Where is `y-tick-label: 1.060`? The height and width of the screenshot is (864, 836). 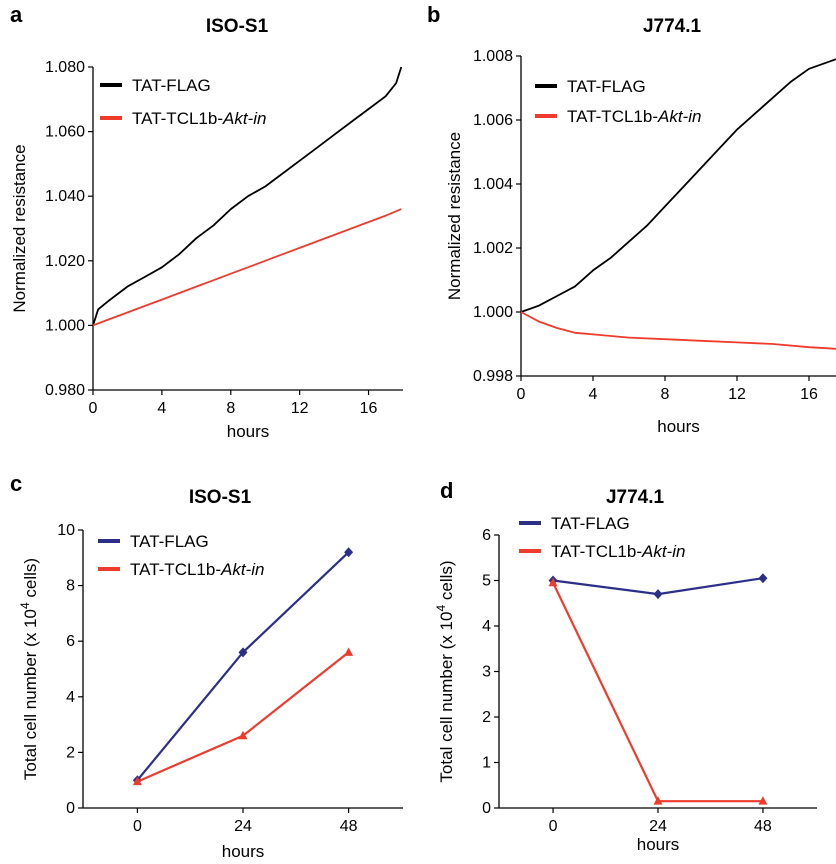 y-tick-label: 1.060 is located at coordinates (65, 132).